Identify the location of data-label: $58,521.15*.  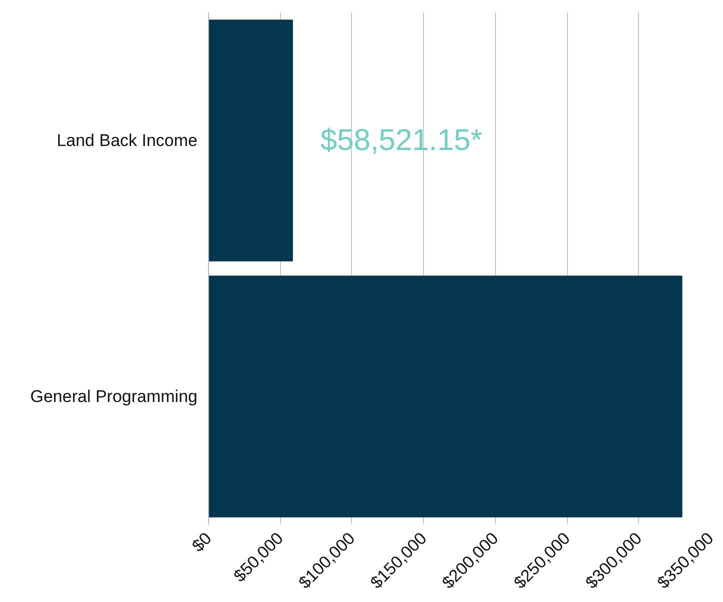
(401, 140).